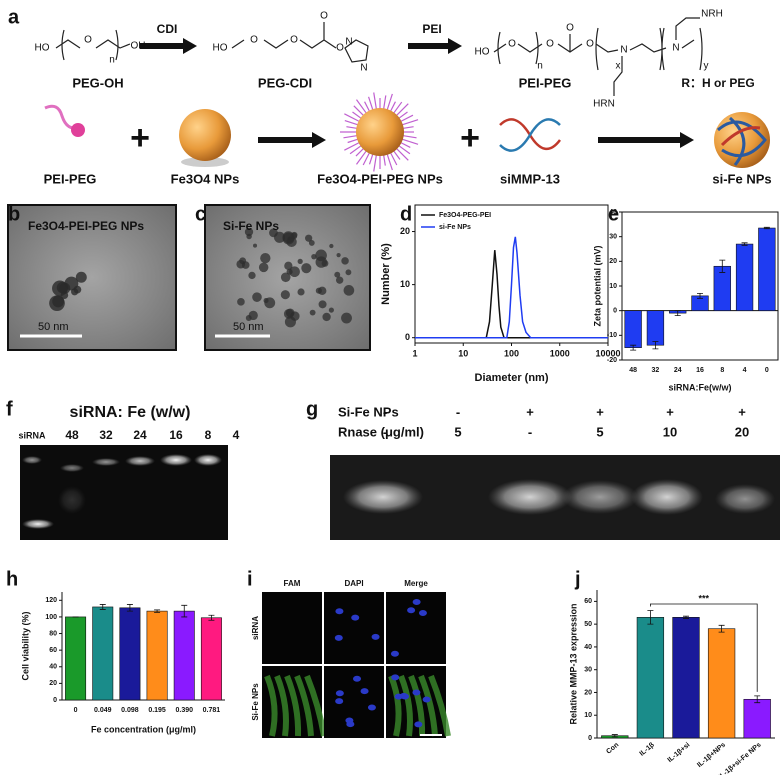  Describe the element at coordinates (416, 583) in the screenshot. I see `column-label: Merge` at that location.